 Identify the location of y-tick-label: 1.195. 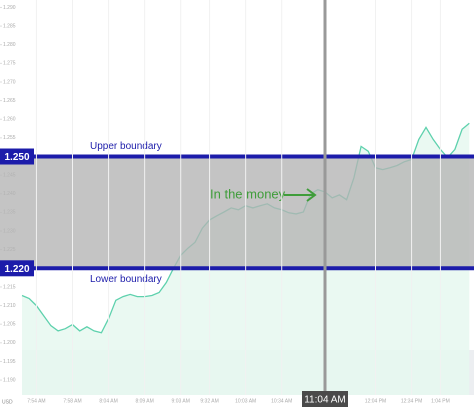
(9, 362).